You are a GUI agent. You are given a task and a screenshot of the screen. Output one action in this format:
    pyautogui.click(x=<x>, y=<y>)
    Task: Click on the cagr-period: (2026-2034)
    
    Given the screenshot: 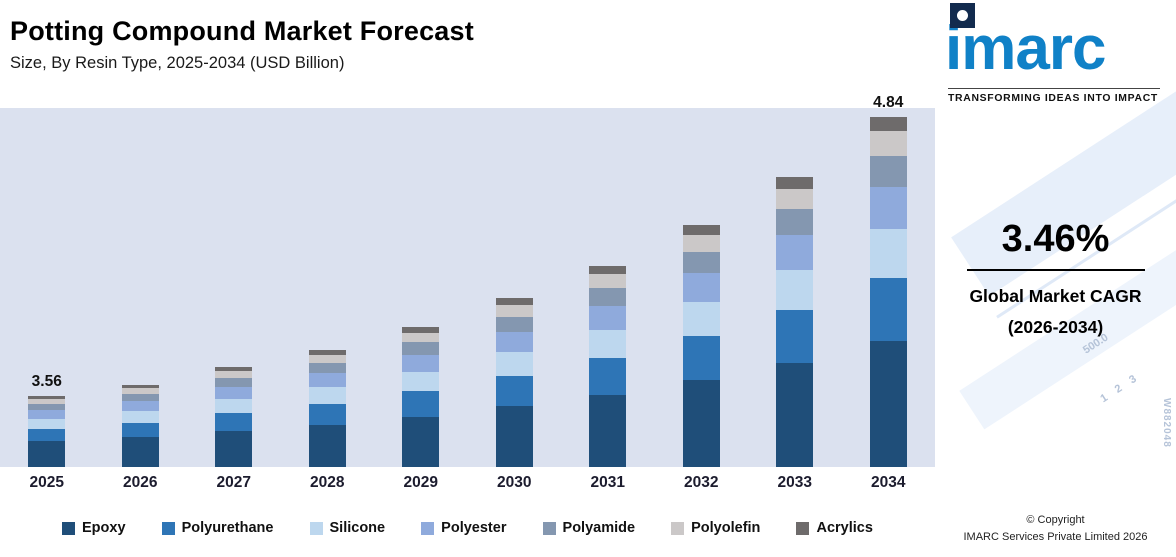 What is the action you would take?
    pyautogui.click(x=1055, y=326)
    